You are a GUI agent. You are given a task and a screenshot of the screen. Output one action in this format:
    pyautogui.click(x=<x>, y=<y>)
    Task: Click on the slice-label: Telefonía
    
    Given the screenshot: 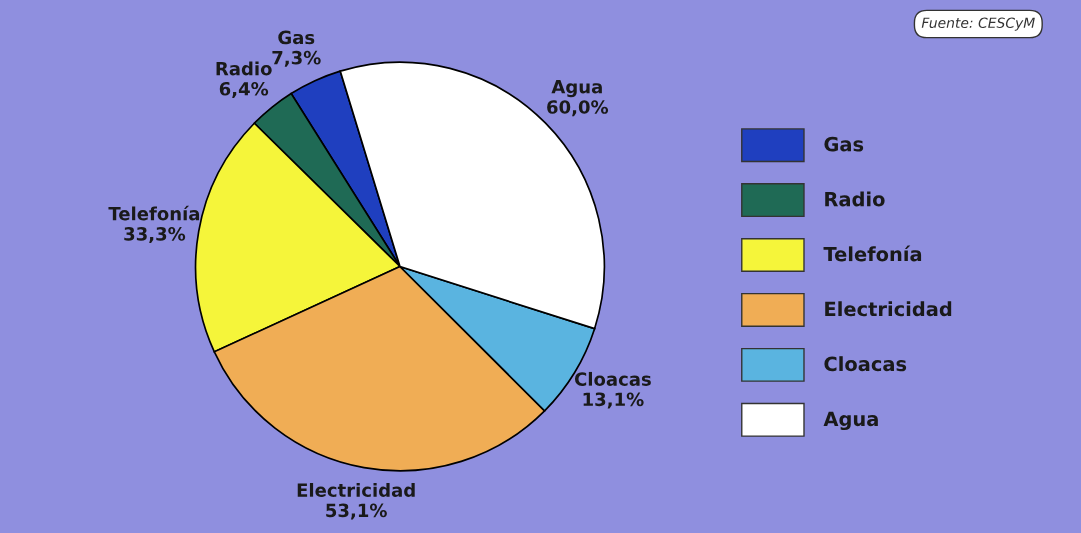 What is the action you would take?
    pyautogui.click(x=154, y=213)
    